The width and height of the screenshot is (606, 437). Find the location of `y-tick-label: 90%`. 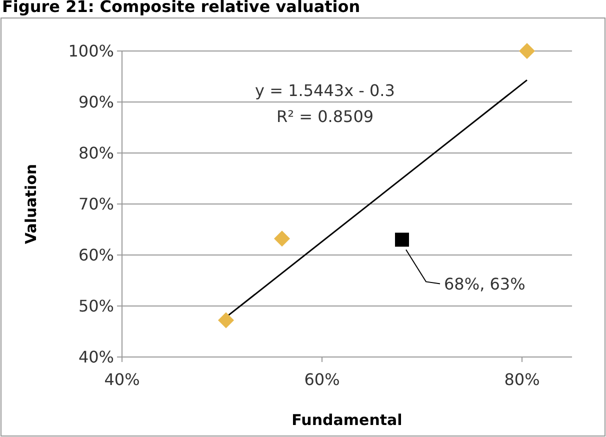

y-tick-label: 90% is located at coordinates (96, 102).